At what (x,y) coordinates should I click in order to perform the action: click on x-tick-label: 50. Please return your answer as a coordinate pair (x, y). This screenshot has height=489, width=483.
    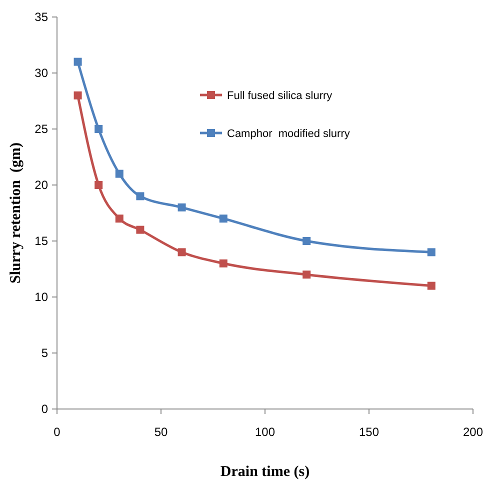
    Looking at the image, I should click on (161, 432).